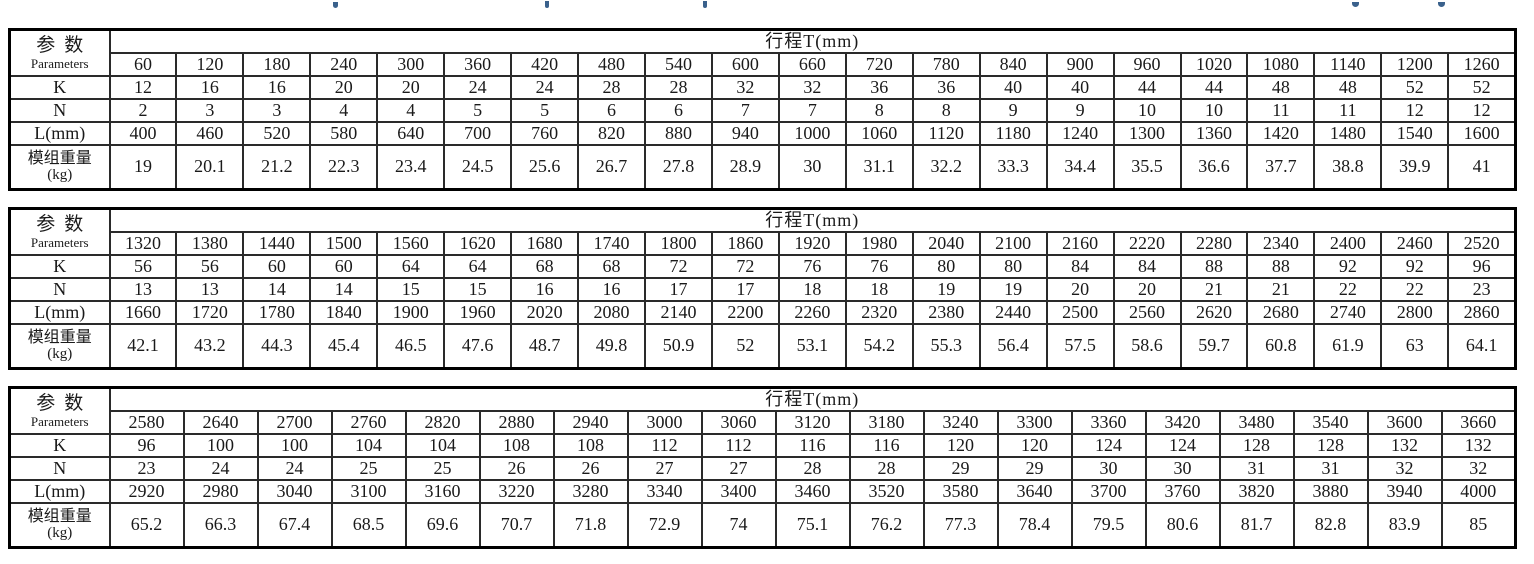 Image resolution: width=1534 pixels, height=564 pixels. I want to click on cell-n: 18, so click(879, 289).